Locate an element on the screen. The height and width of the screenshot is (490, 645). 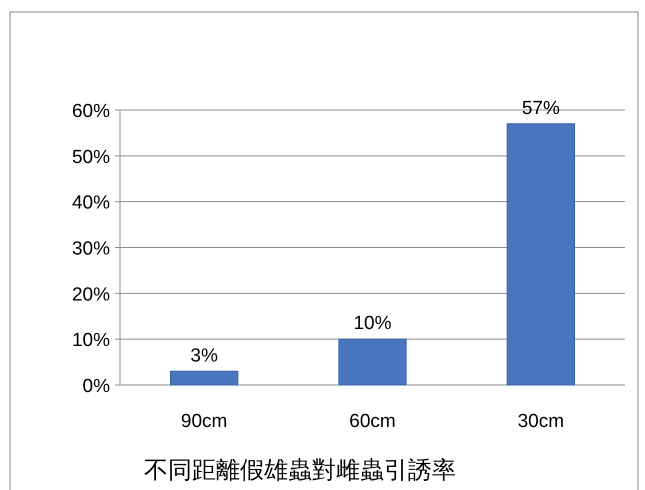
y-tick-label: 30% is located at coordinates (91, 249).